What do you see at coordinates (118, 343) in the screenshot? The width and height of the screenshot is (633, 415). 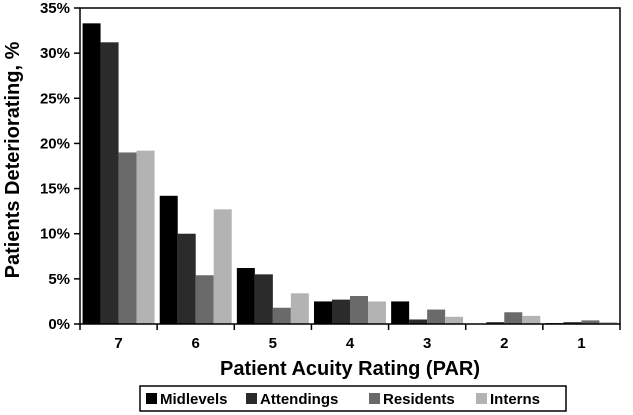 I see `x-tick-label: 7` at bounding box center [118, 343].